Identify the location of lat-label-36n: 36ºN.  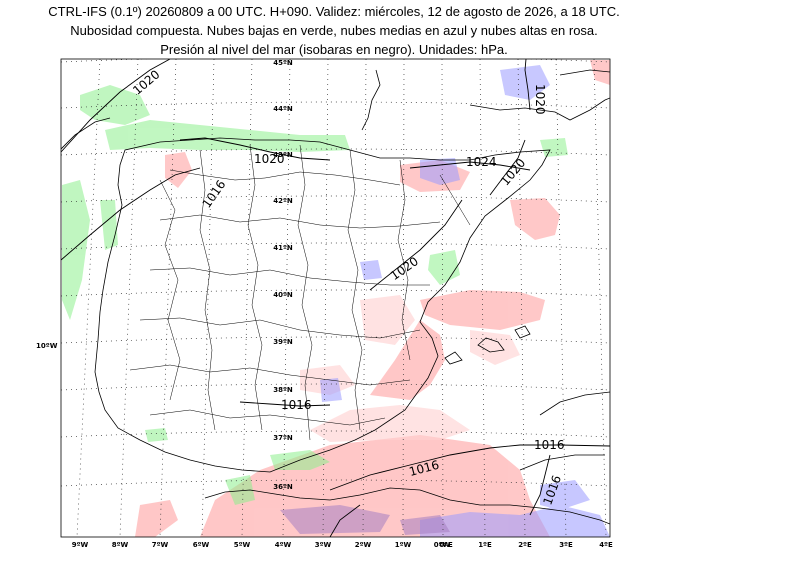
(283, 487).